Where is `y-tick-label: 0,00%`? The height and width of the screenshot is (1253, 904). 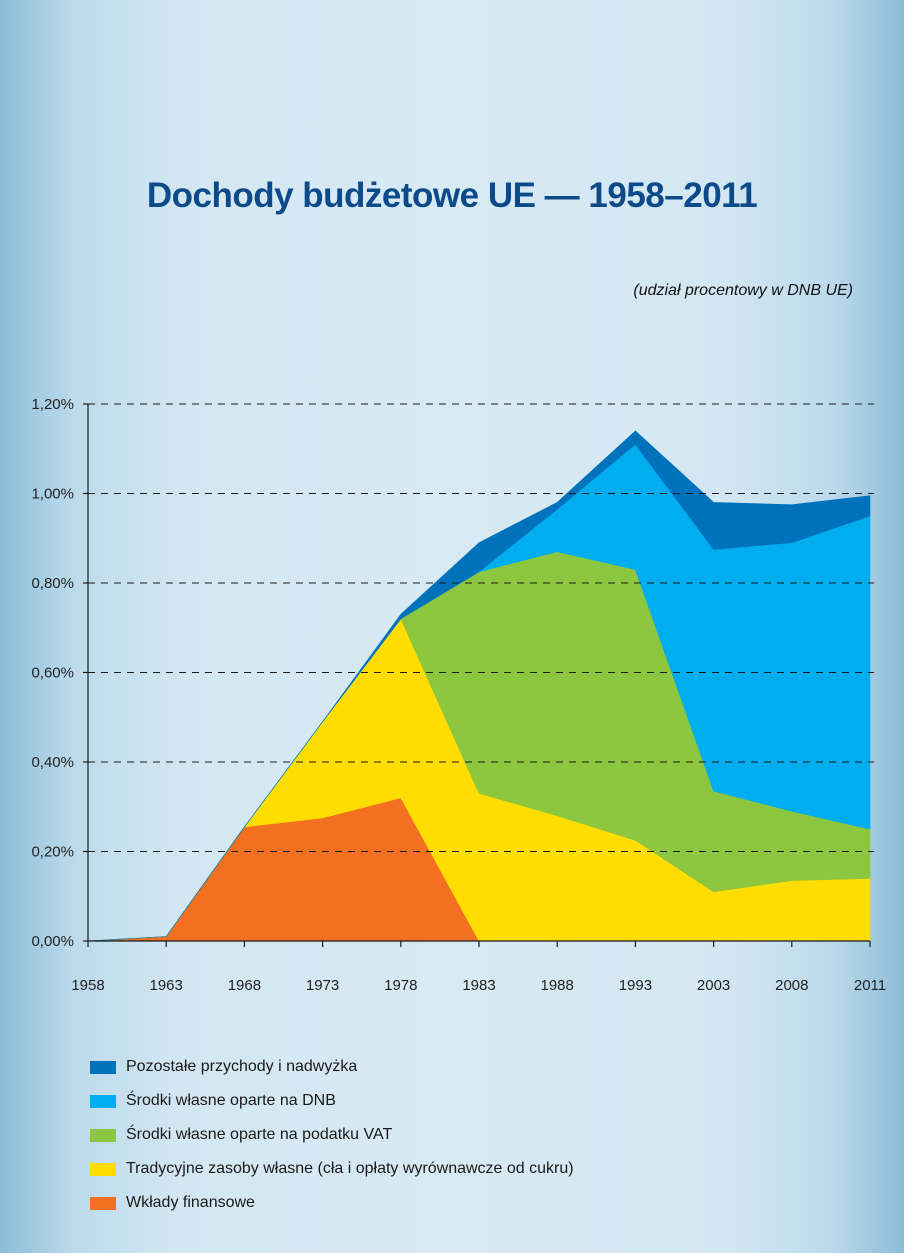 y-tick-label: 0,00% is located at coordinates (52, 941).